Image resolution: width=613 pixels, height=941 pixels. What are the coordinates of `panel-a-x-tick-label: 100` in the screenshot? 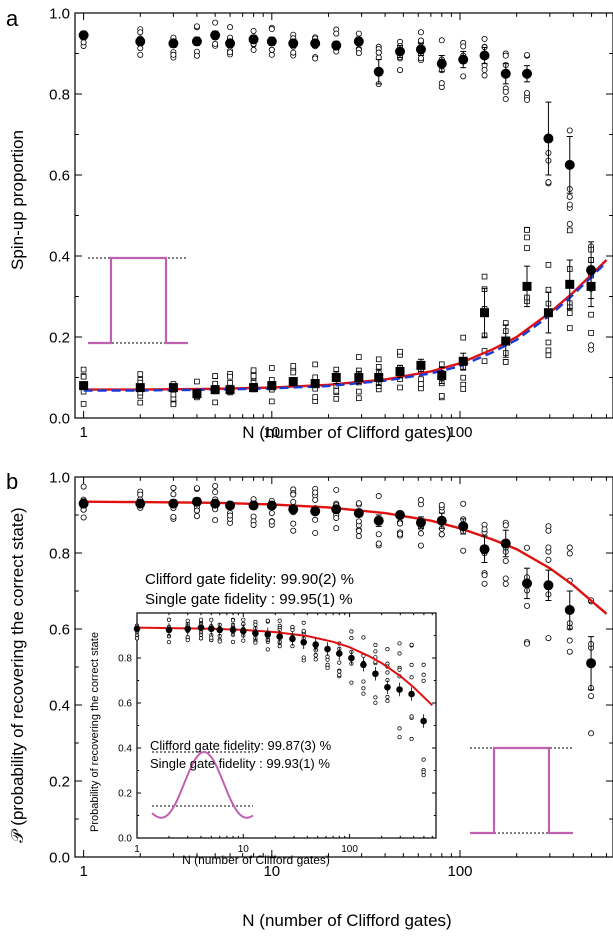 It's located at (459, 432).